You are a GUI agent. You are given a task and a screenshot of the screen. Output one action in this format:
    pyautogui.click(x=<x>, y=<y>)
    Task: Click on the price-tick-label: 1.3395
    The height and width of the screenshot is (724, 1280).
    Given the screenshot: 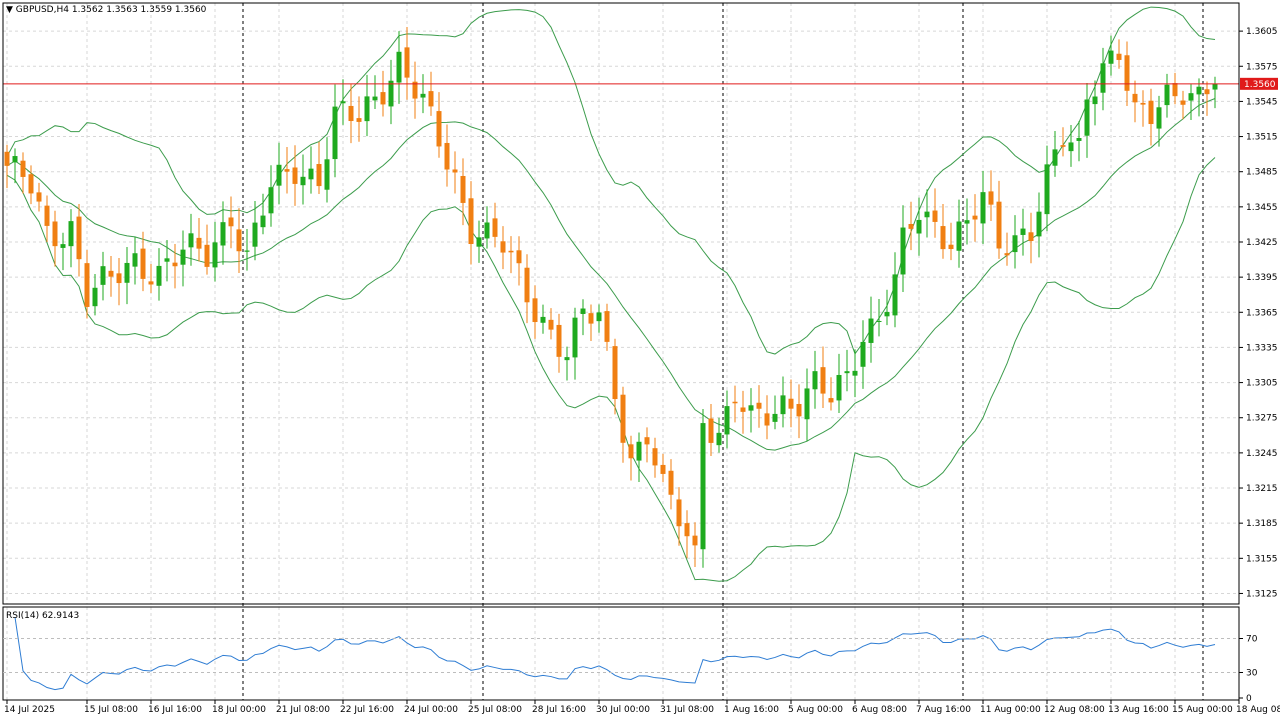 What is the action you would take?
    pyautogui.click(x=1262, y=278)
    